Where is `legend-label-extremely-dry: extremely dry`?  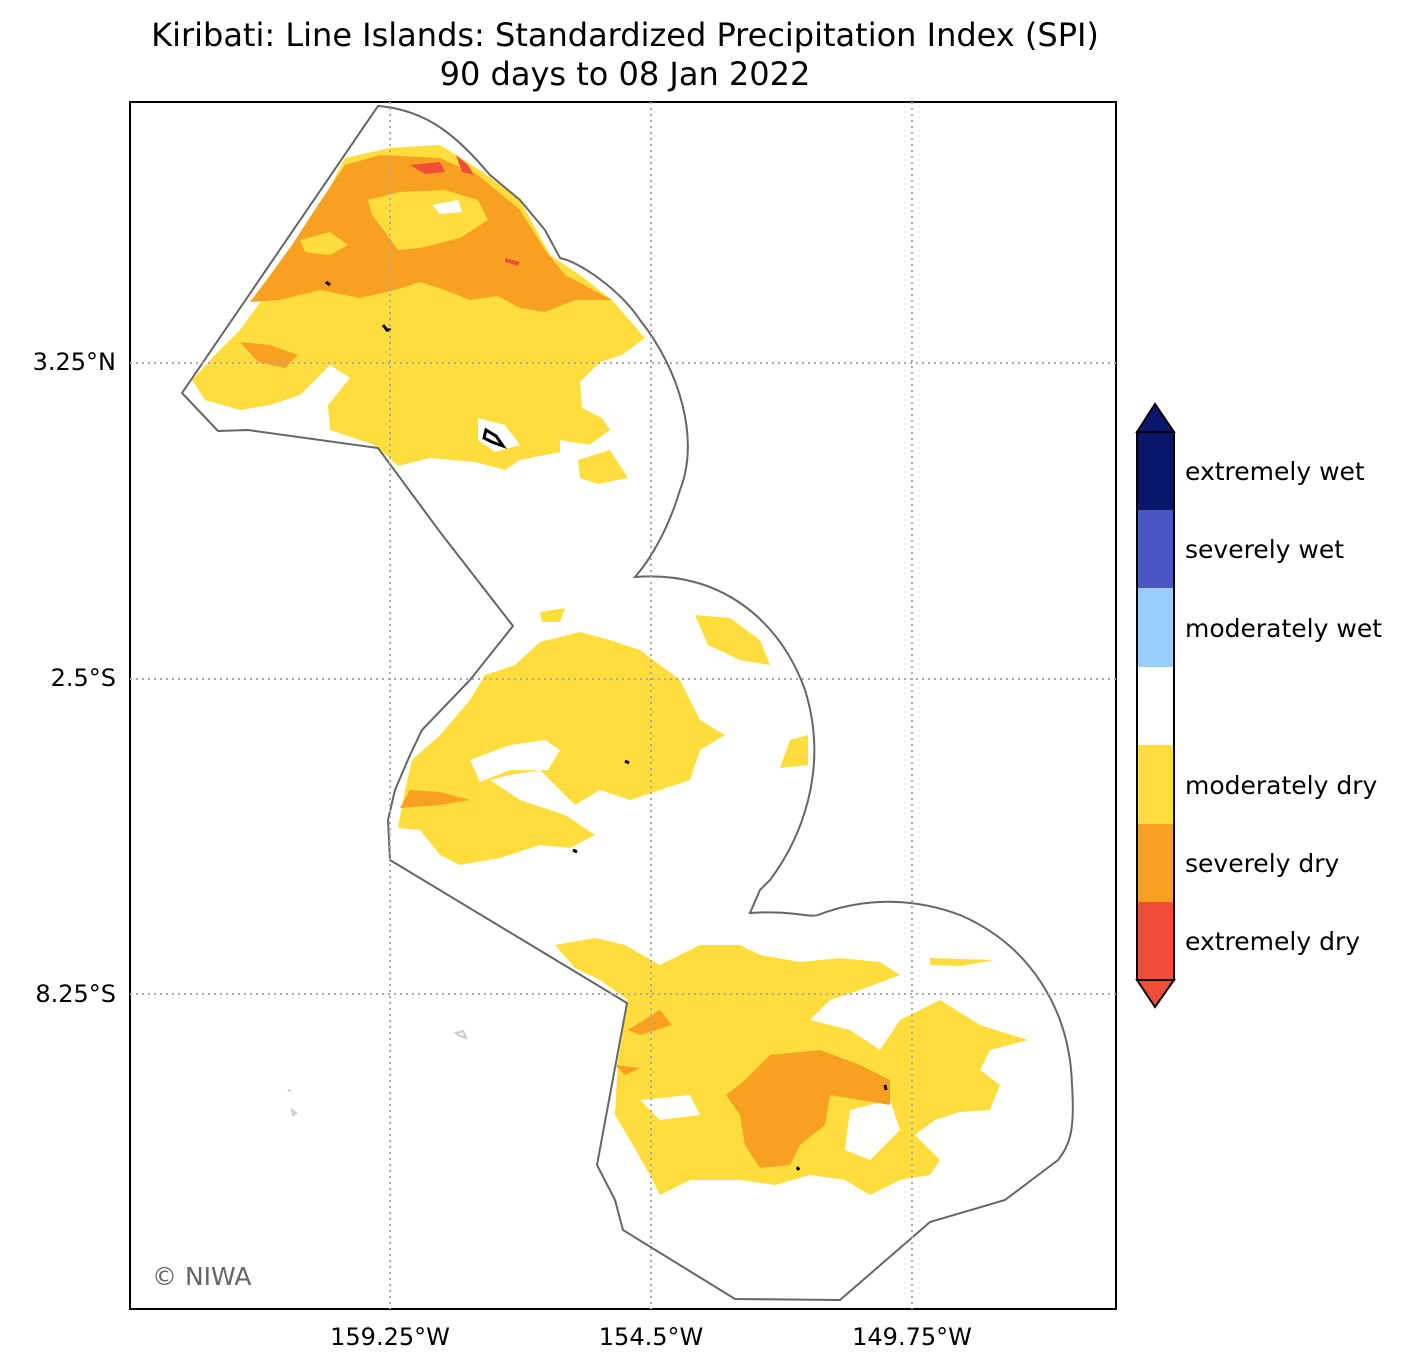
legend-label-extremely-dry: extremely dry is located at coordinates (1273, 941).